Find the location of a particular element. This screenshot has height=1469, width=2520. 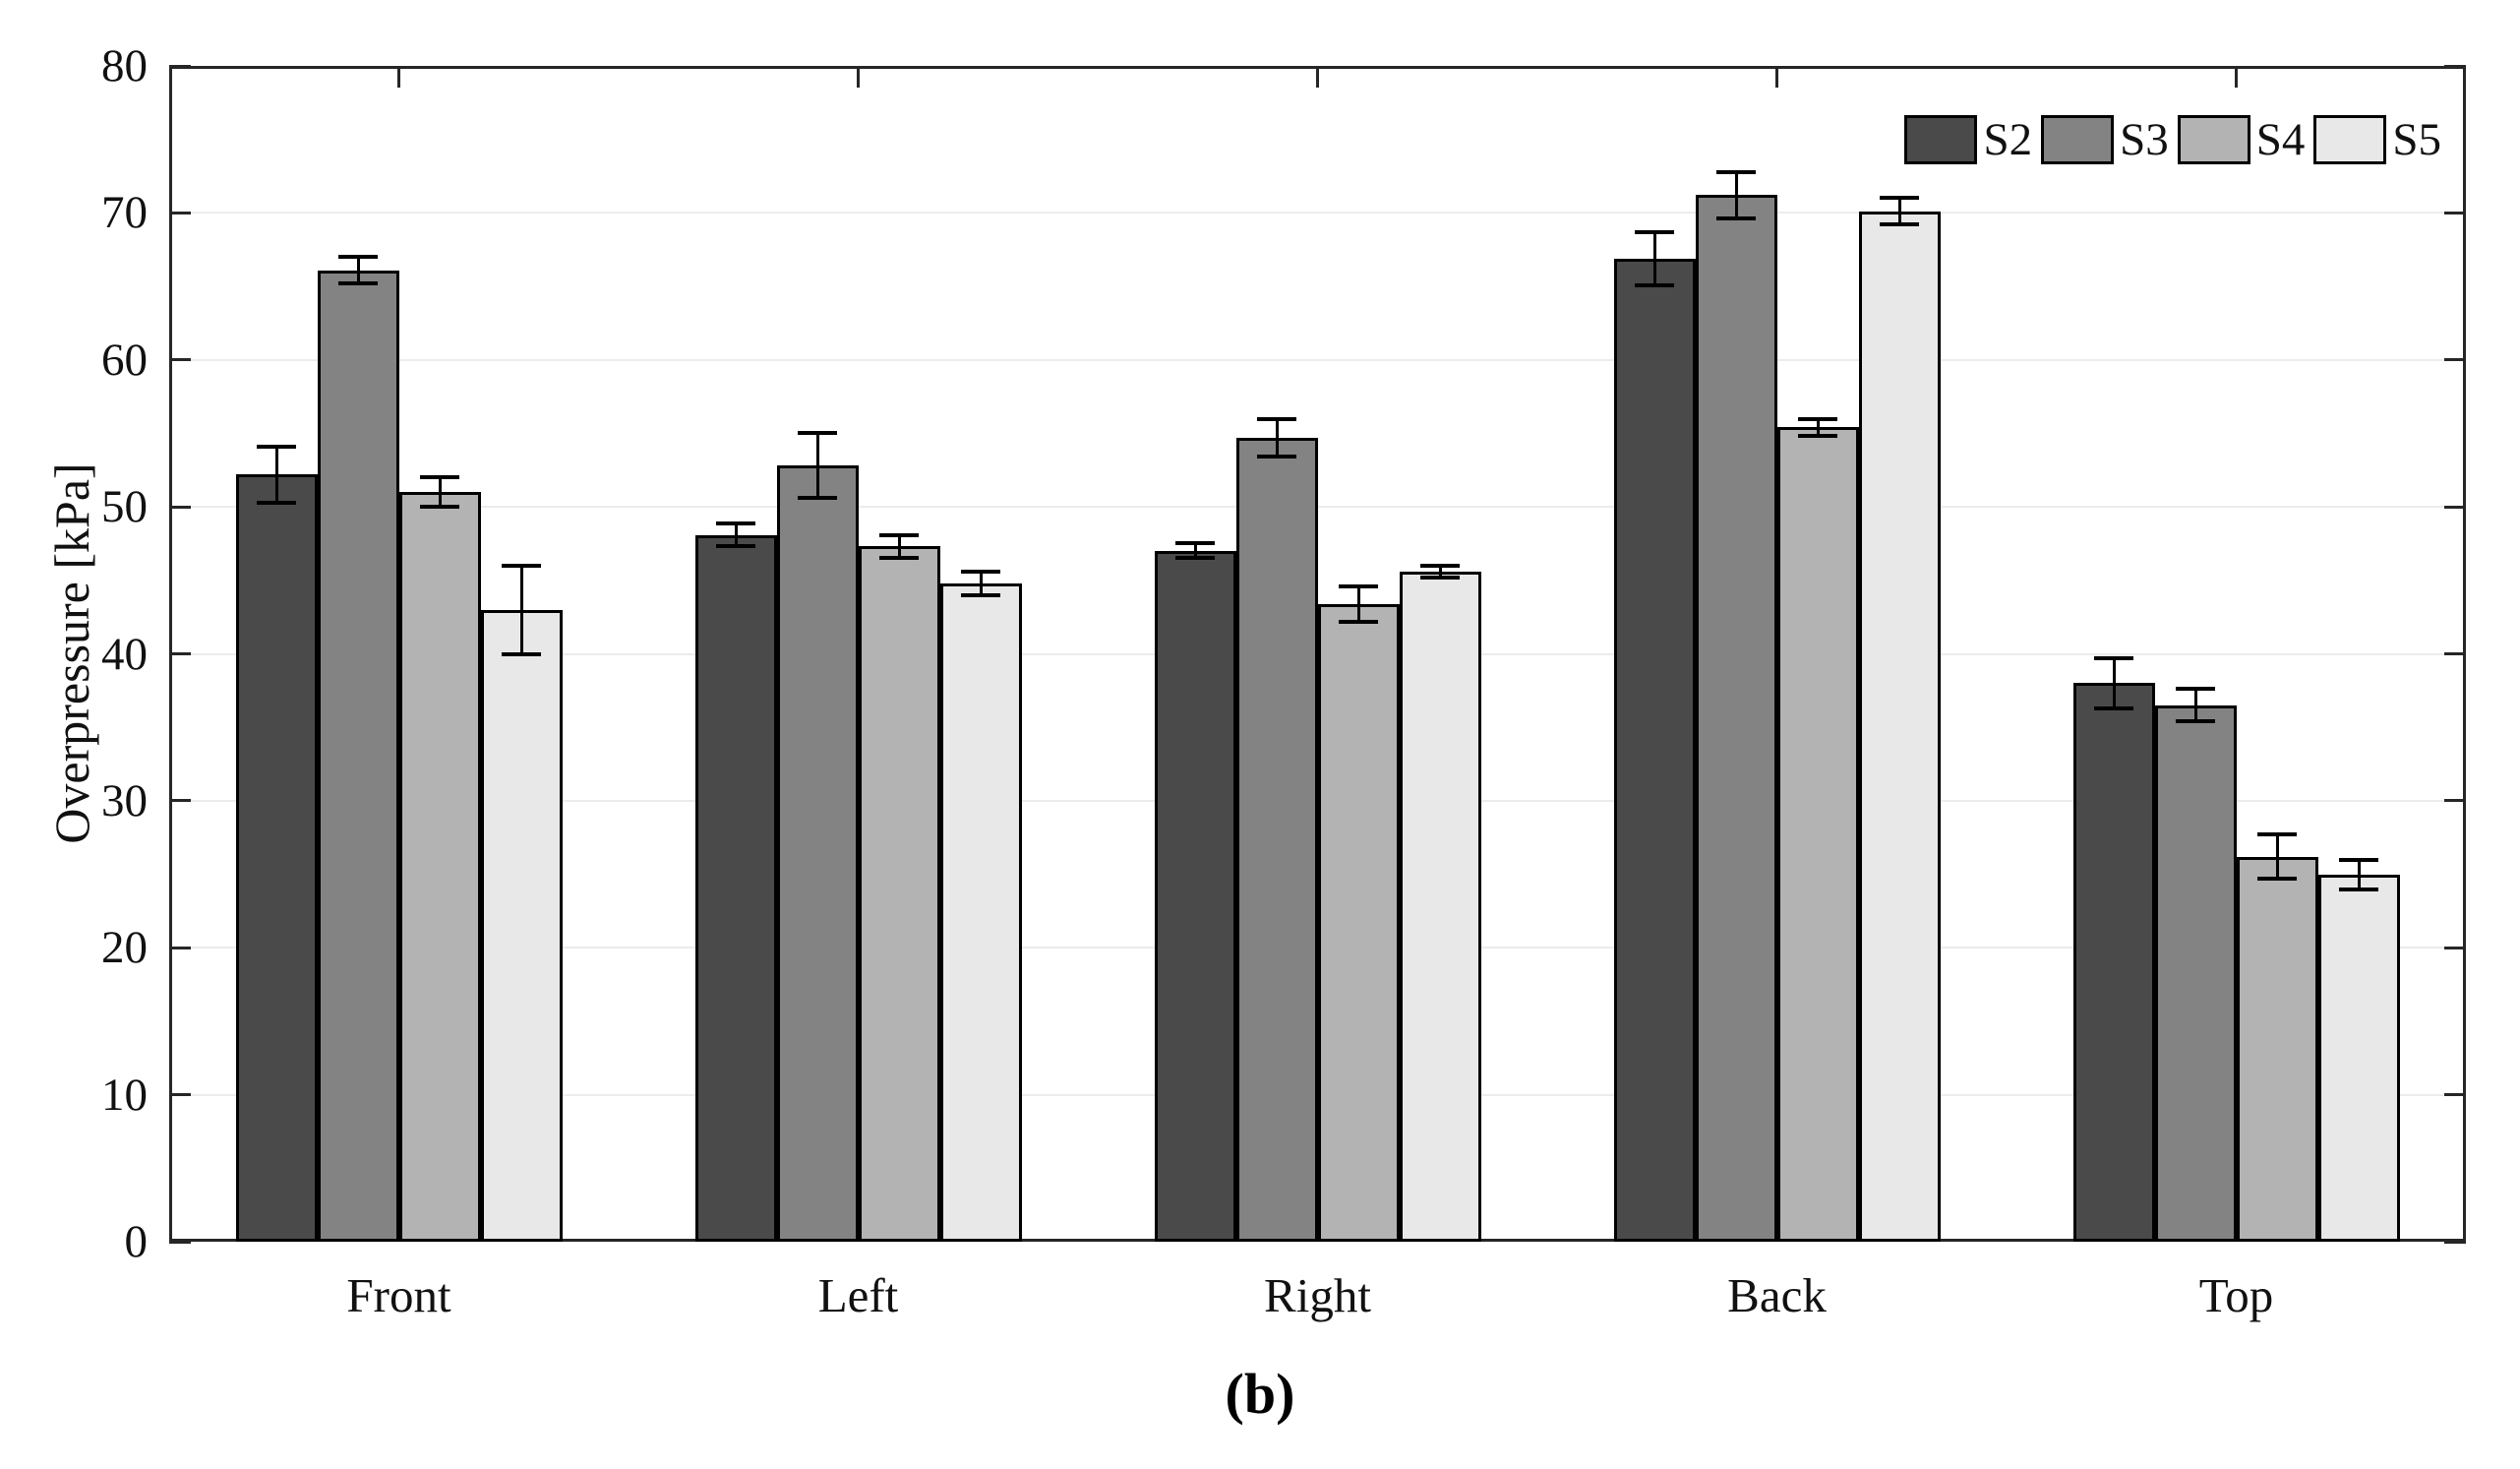

error-bar-cap-bottom-s4-right is located at coordinates (1358, 621).